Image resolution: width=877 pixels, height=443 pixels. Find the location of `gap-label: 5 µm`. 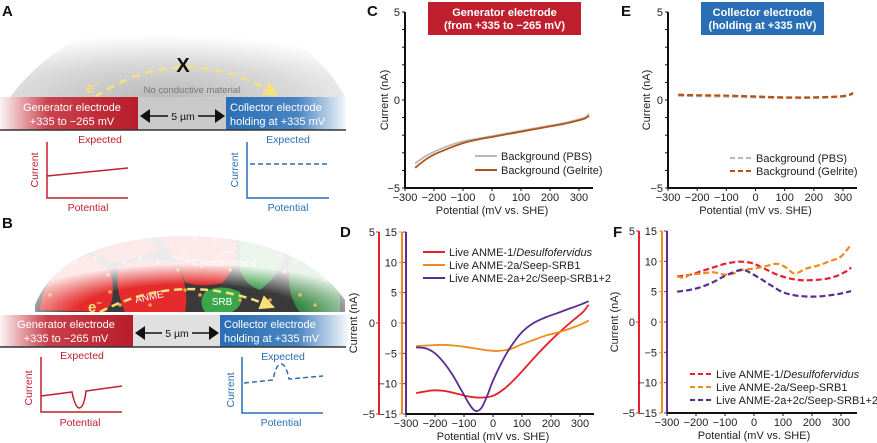

gap-label: 5 µm is located at coordinates (183, 117).